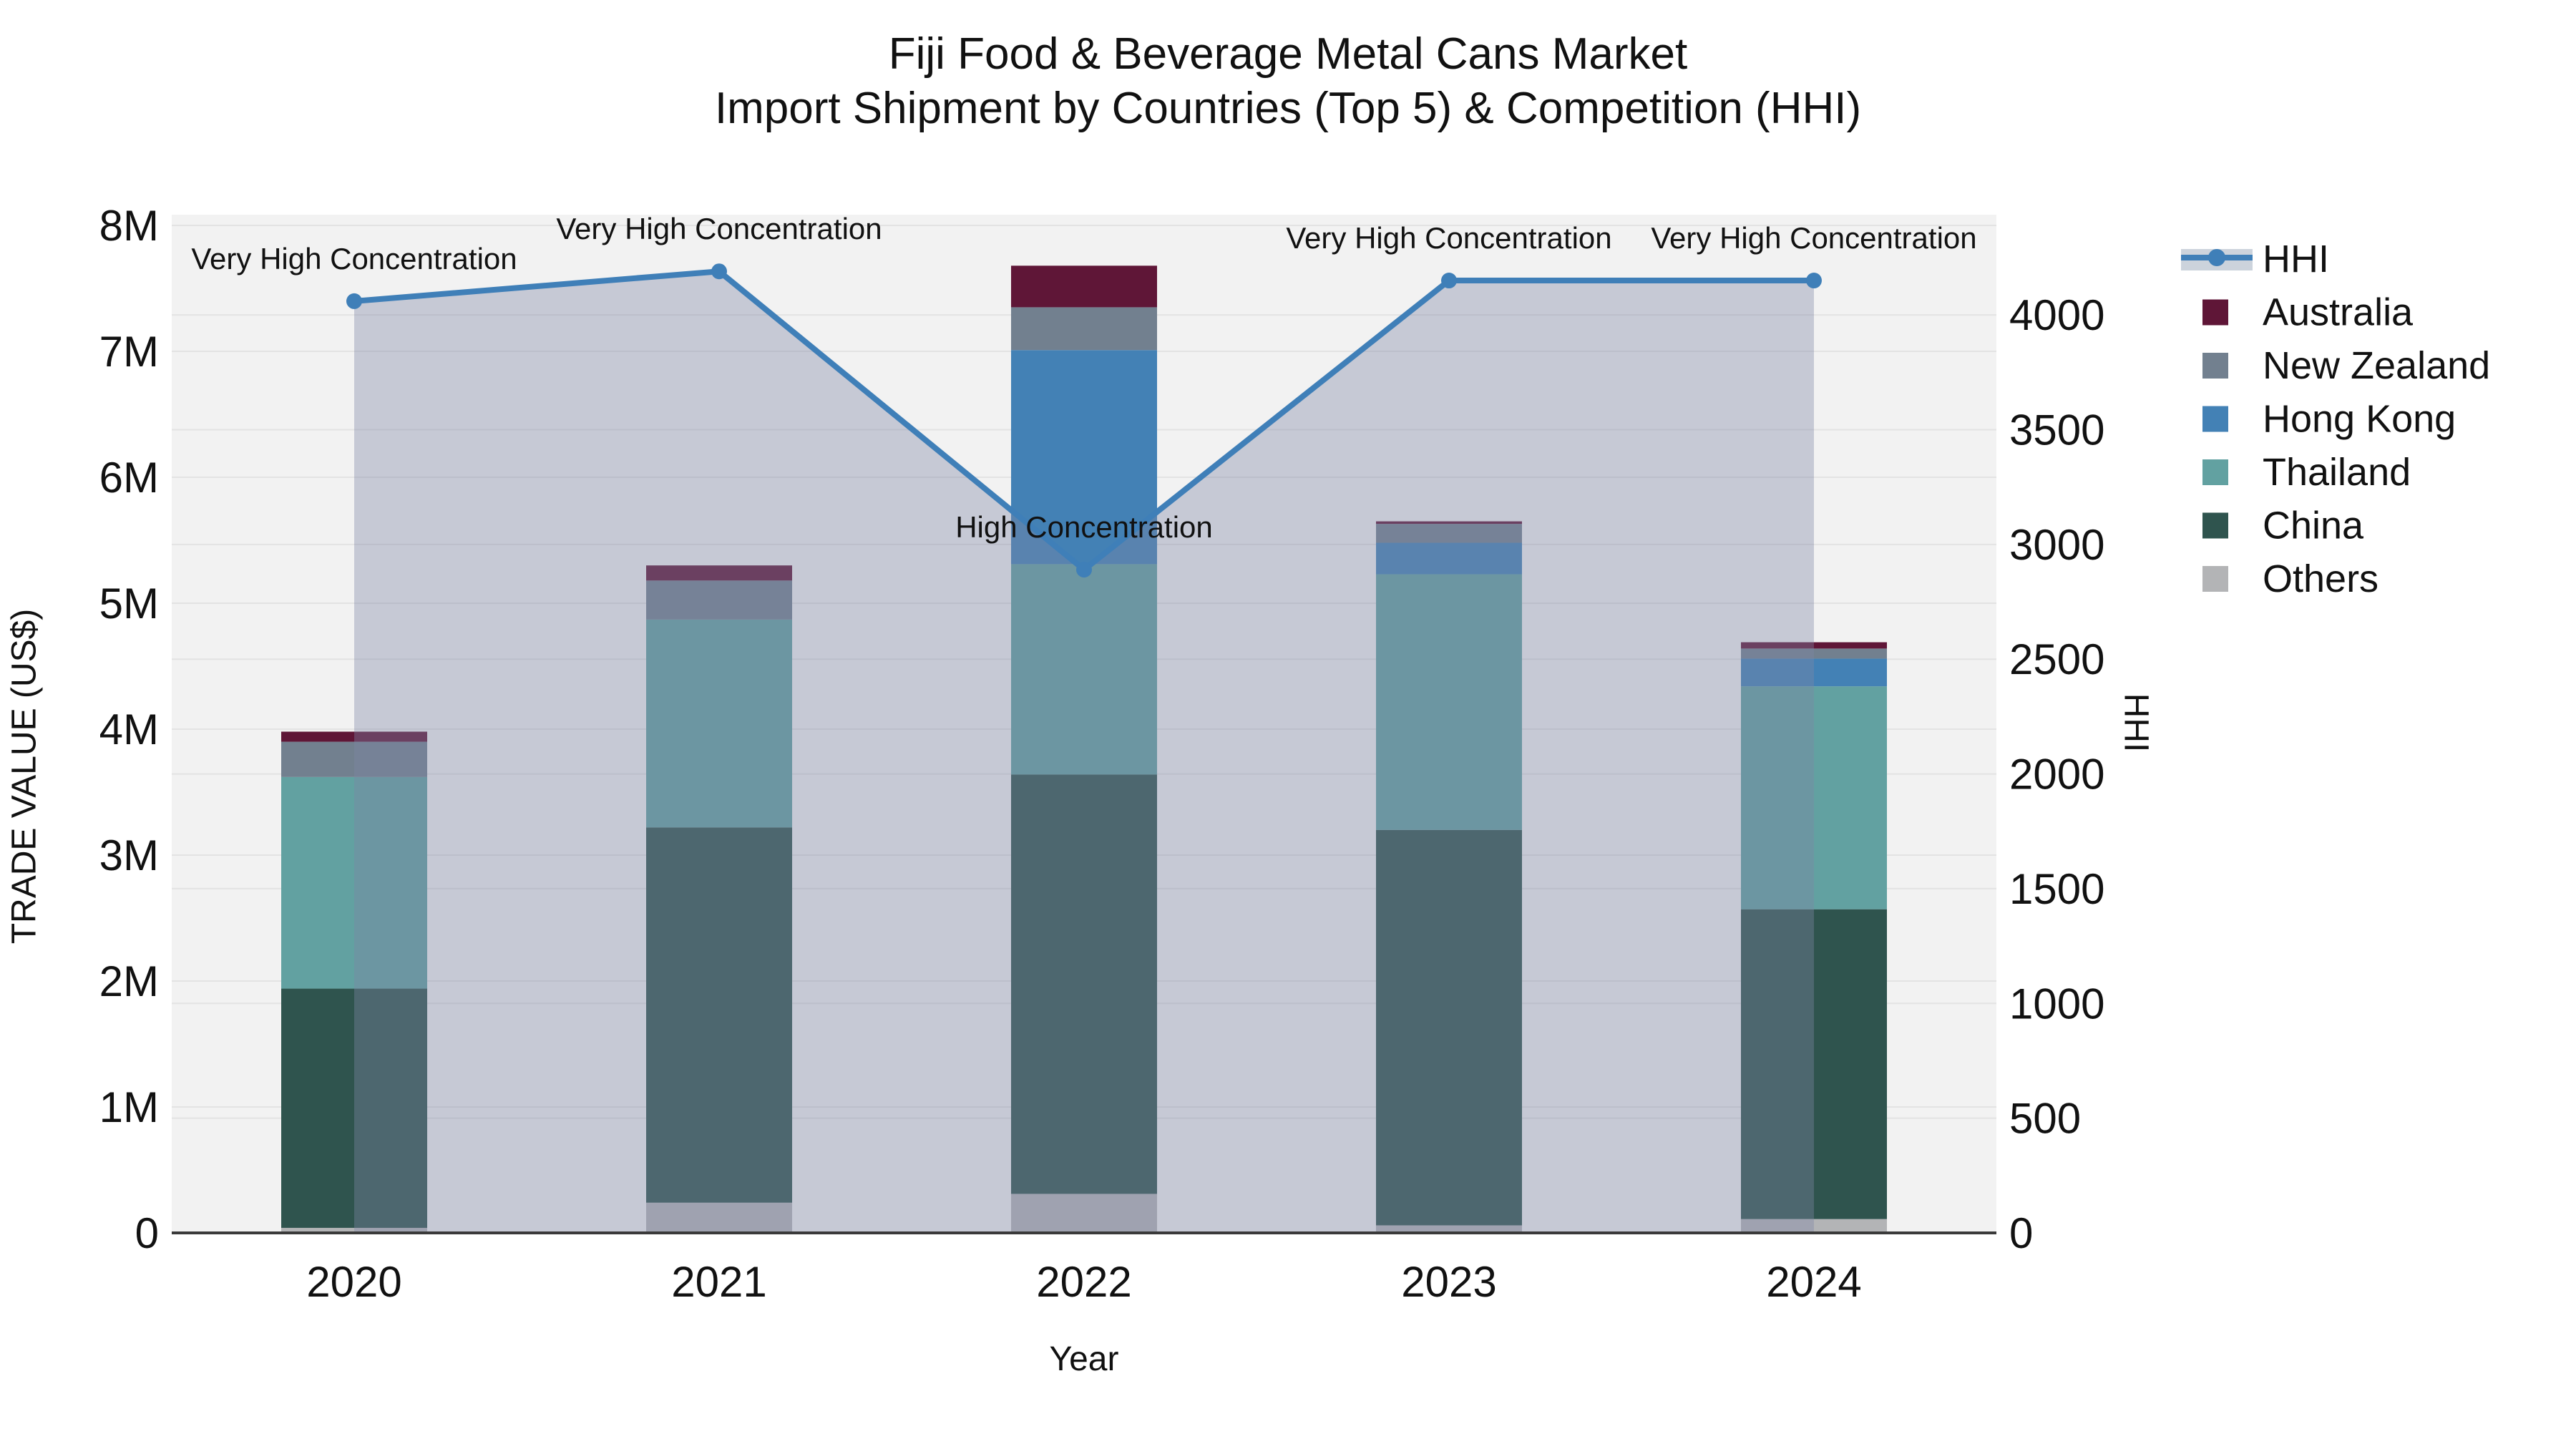 The height and width of the screenshot is (1449, 2576). What do you see at coordinates (2021, 1233) in the screenshot?
I see `y2-tick-0: 0` at bounding box center [2021, 1233].